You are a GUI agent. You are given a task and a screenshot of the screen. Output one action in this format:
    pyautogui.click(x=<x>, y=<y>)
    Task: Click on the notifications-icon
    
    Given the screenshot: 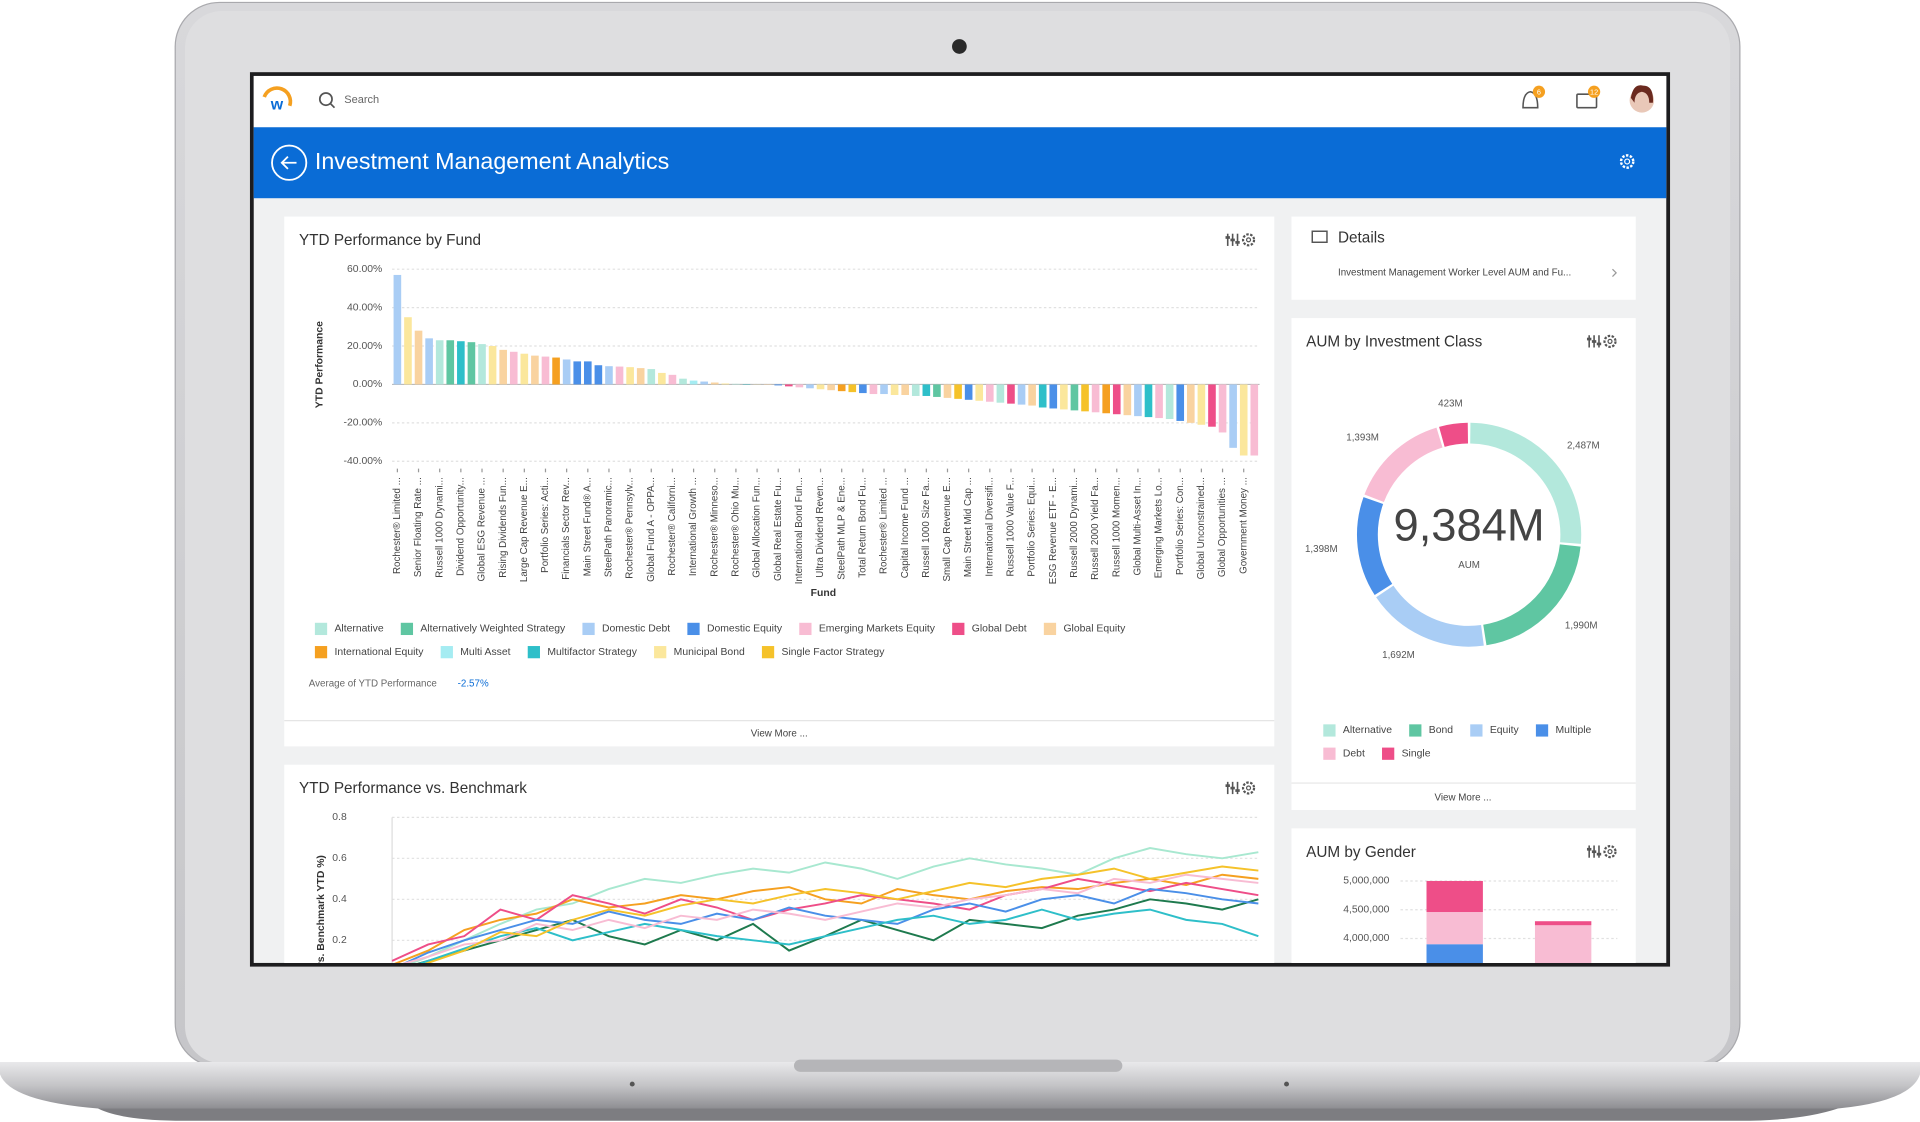 What is the action you would take?
    pyautogui.click(x=1530, y=99)
    